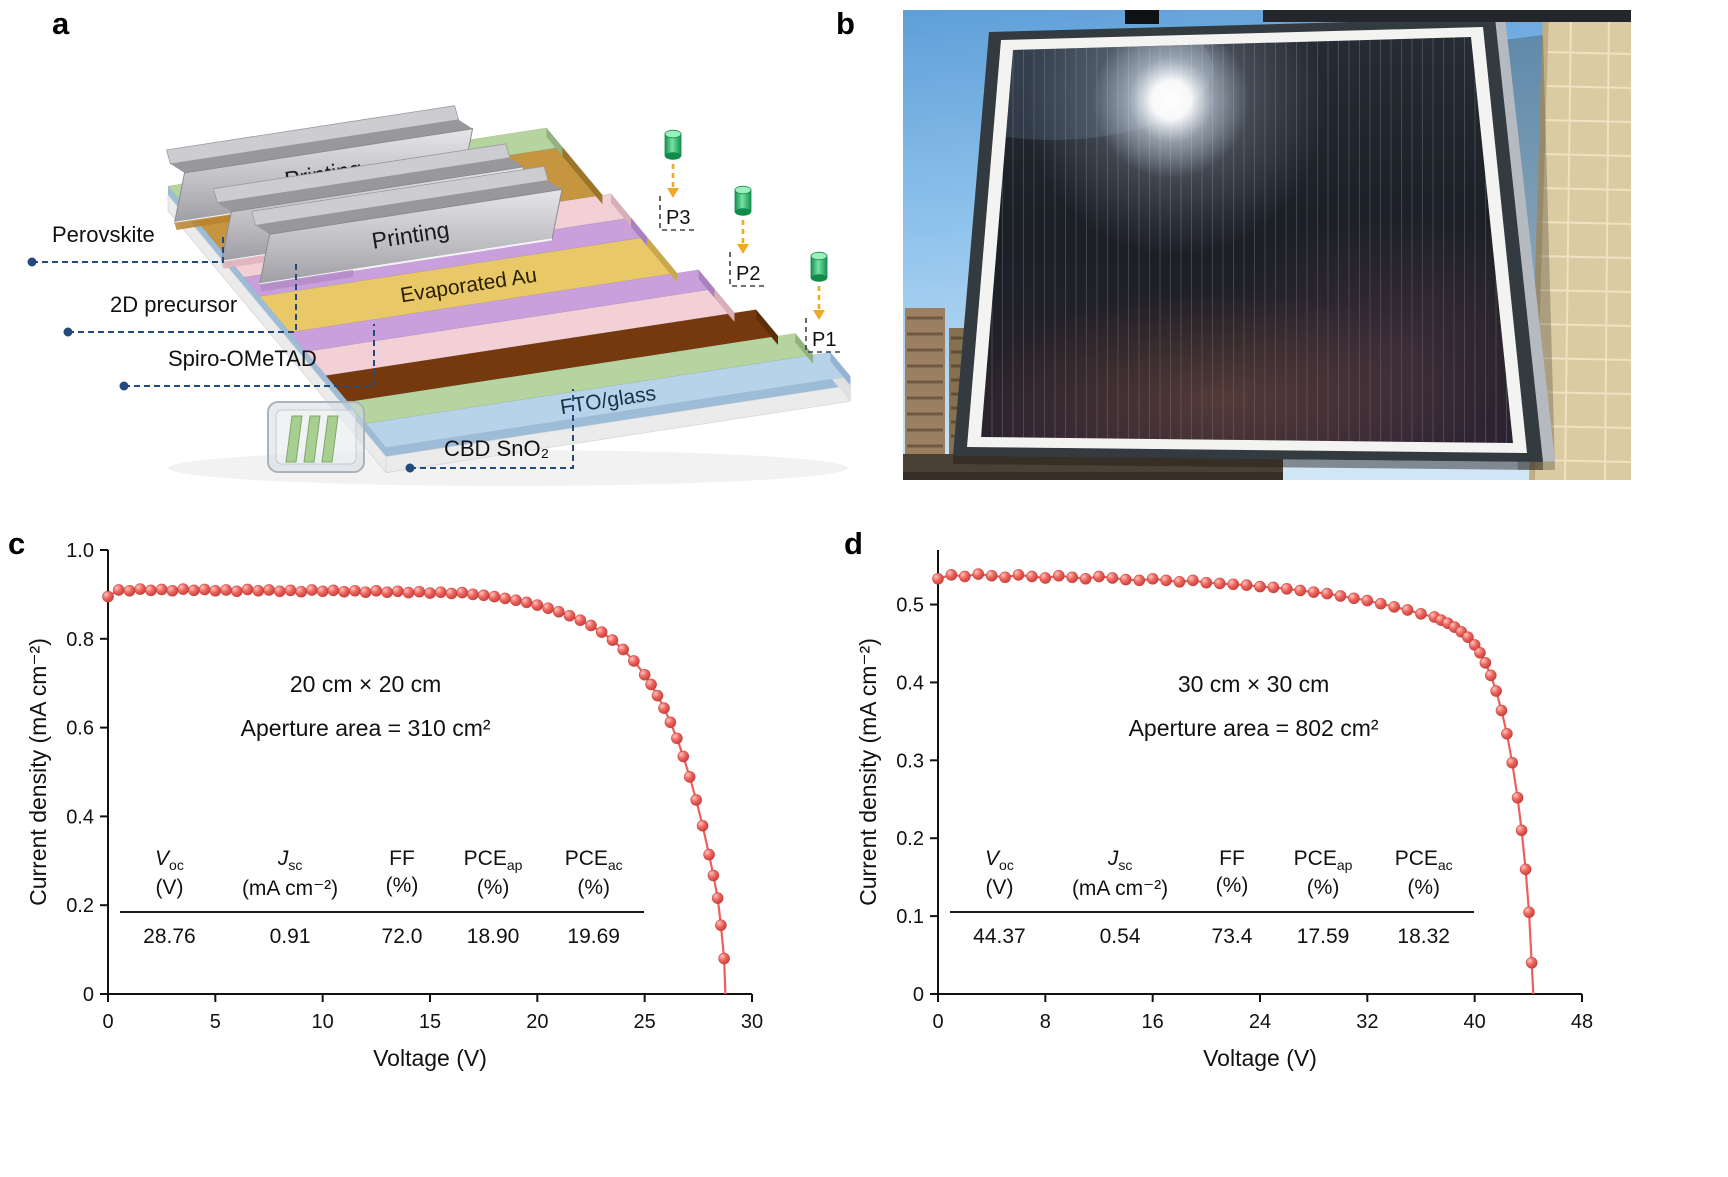 The image size is (1728, 1177). What do you see at coordinates (1093, 476) in the screenshot?
I see `ground-shadow` at bounding box center [1093, 476].